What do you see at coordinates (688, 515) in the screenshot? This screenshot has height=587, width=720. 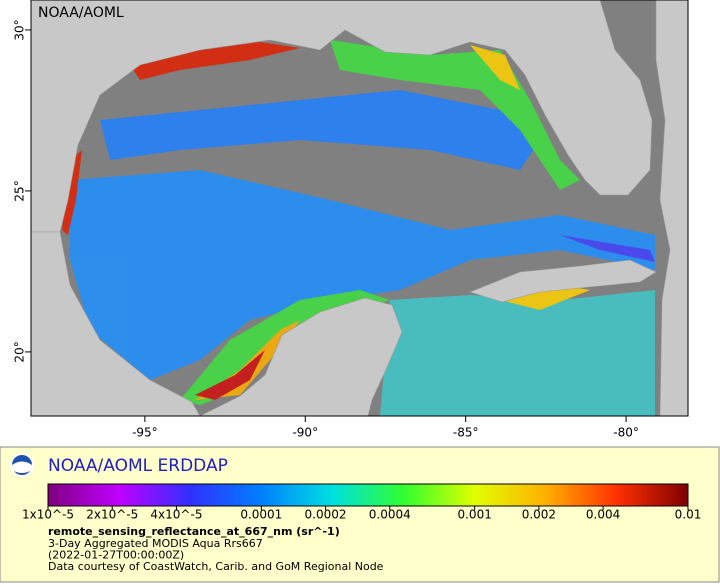 I see `colorbar-tick-label: 0.01` at bounding box center [688, 515].